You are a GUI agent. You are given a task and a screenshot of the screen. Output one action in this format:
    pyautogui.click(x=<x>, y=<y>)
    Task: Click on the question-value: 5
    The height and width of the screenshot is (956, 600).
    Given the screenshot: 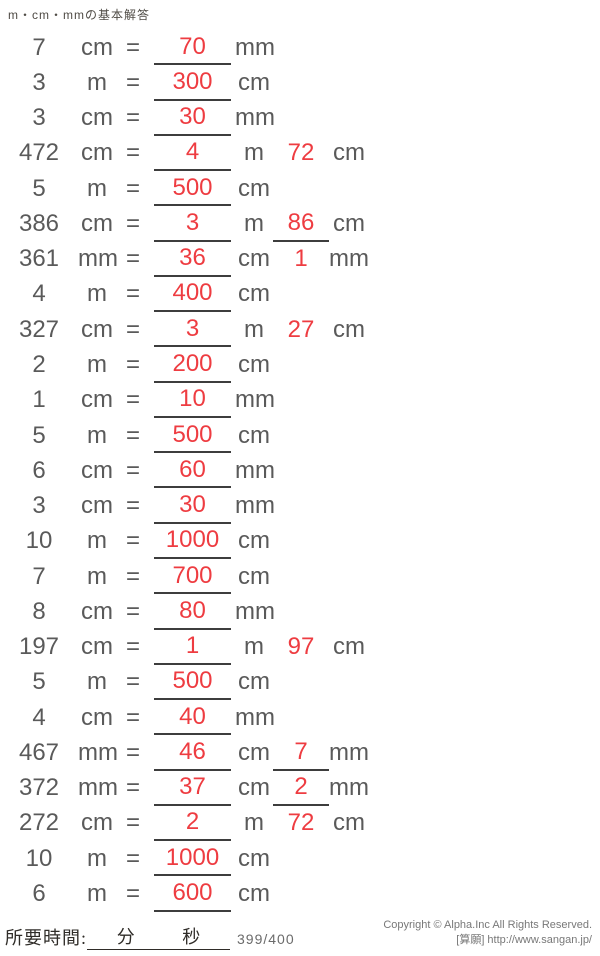 What is the action you would take?
    pyautogui.click(x=39, y=682)
    